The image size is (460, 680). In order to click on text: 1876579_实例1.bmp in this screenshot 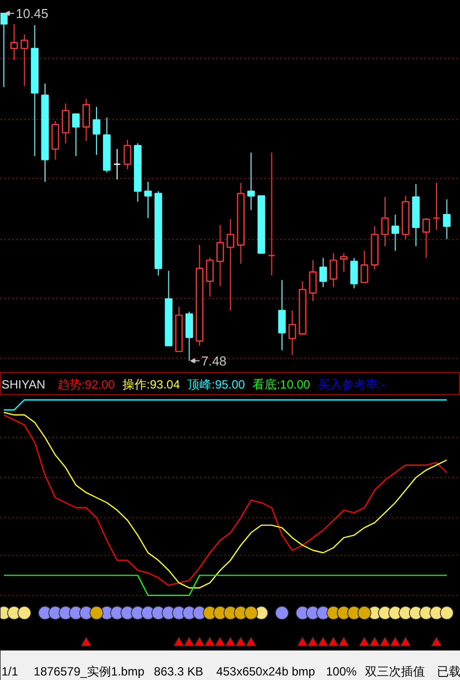, I will do `click(89, 671)`.